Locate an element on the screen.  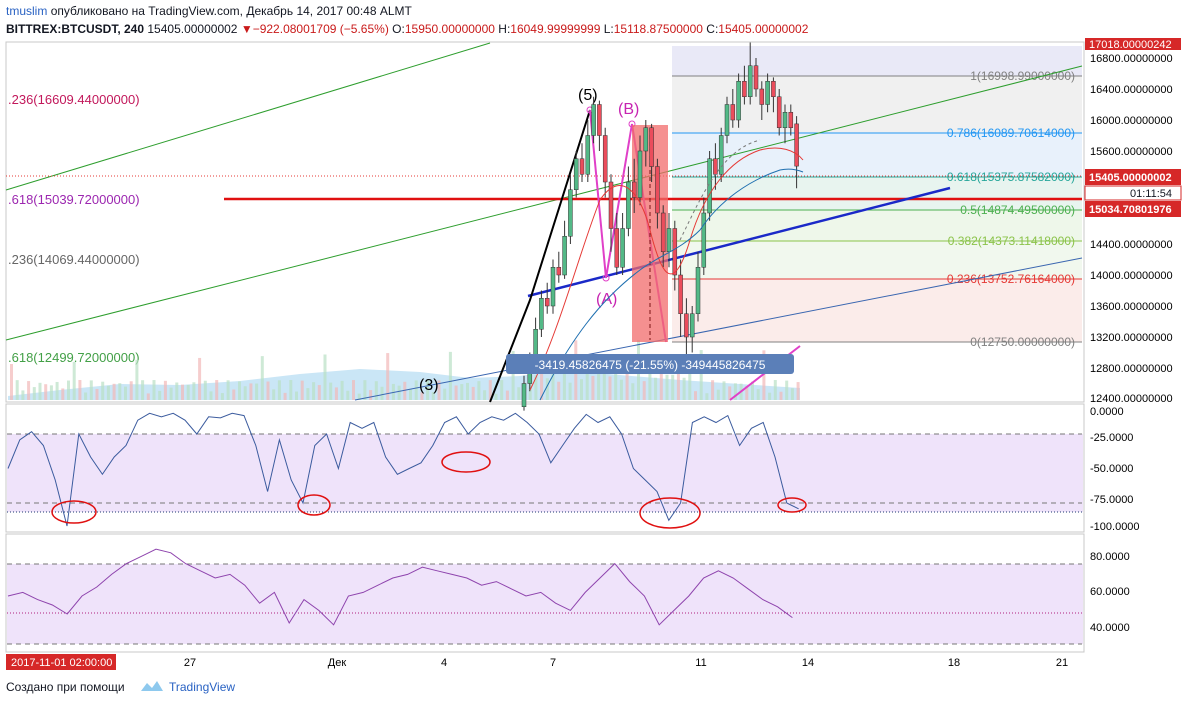
footer: Создано при помощи TradingView is located at coordinates (120, 687).